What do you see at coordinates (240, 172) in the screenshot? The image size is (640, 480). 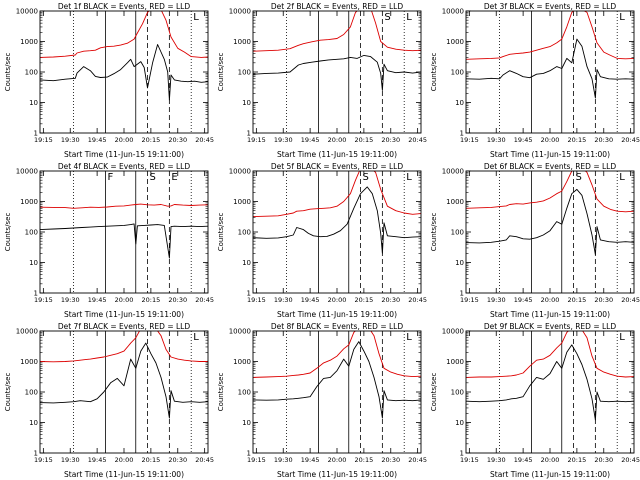 I see `y-tick-label: 10000` at bounding box center [240, 172].